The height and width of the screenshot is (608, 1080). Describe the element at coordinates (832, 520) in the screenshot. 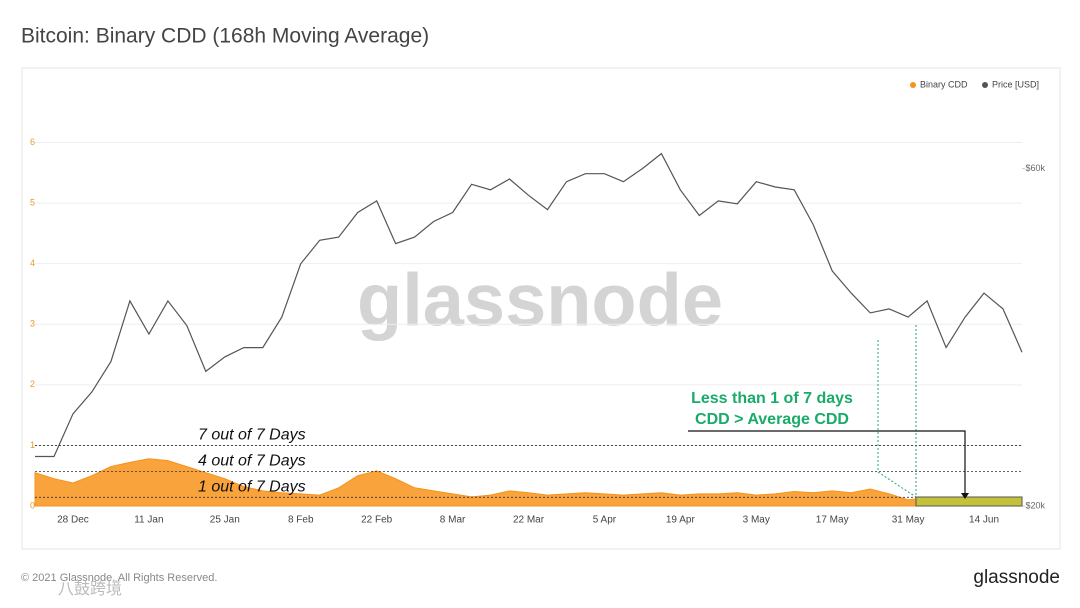

I see `x-tick-label: 17 May` at that location.